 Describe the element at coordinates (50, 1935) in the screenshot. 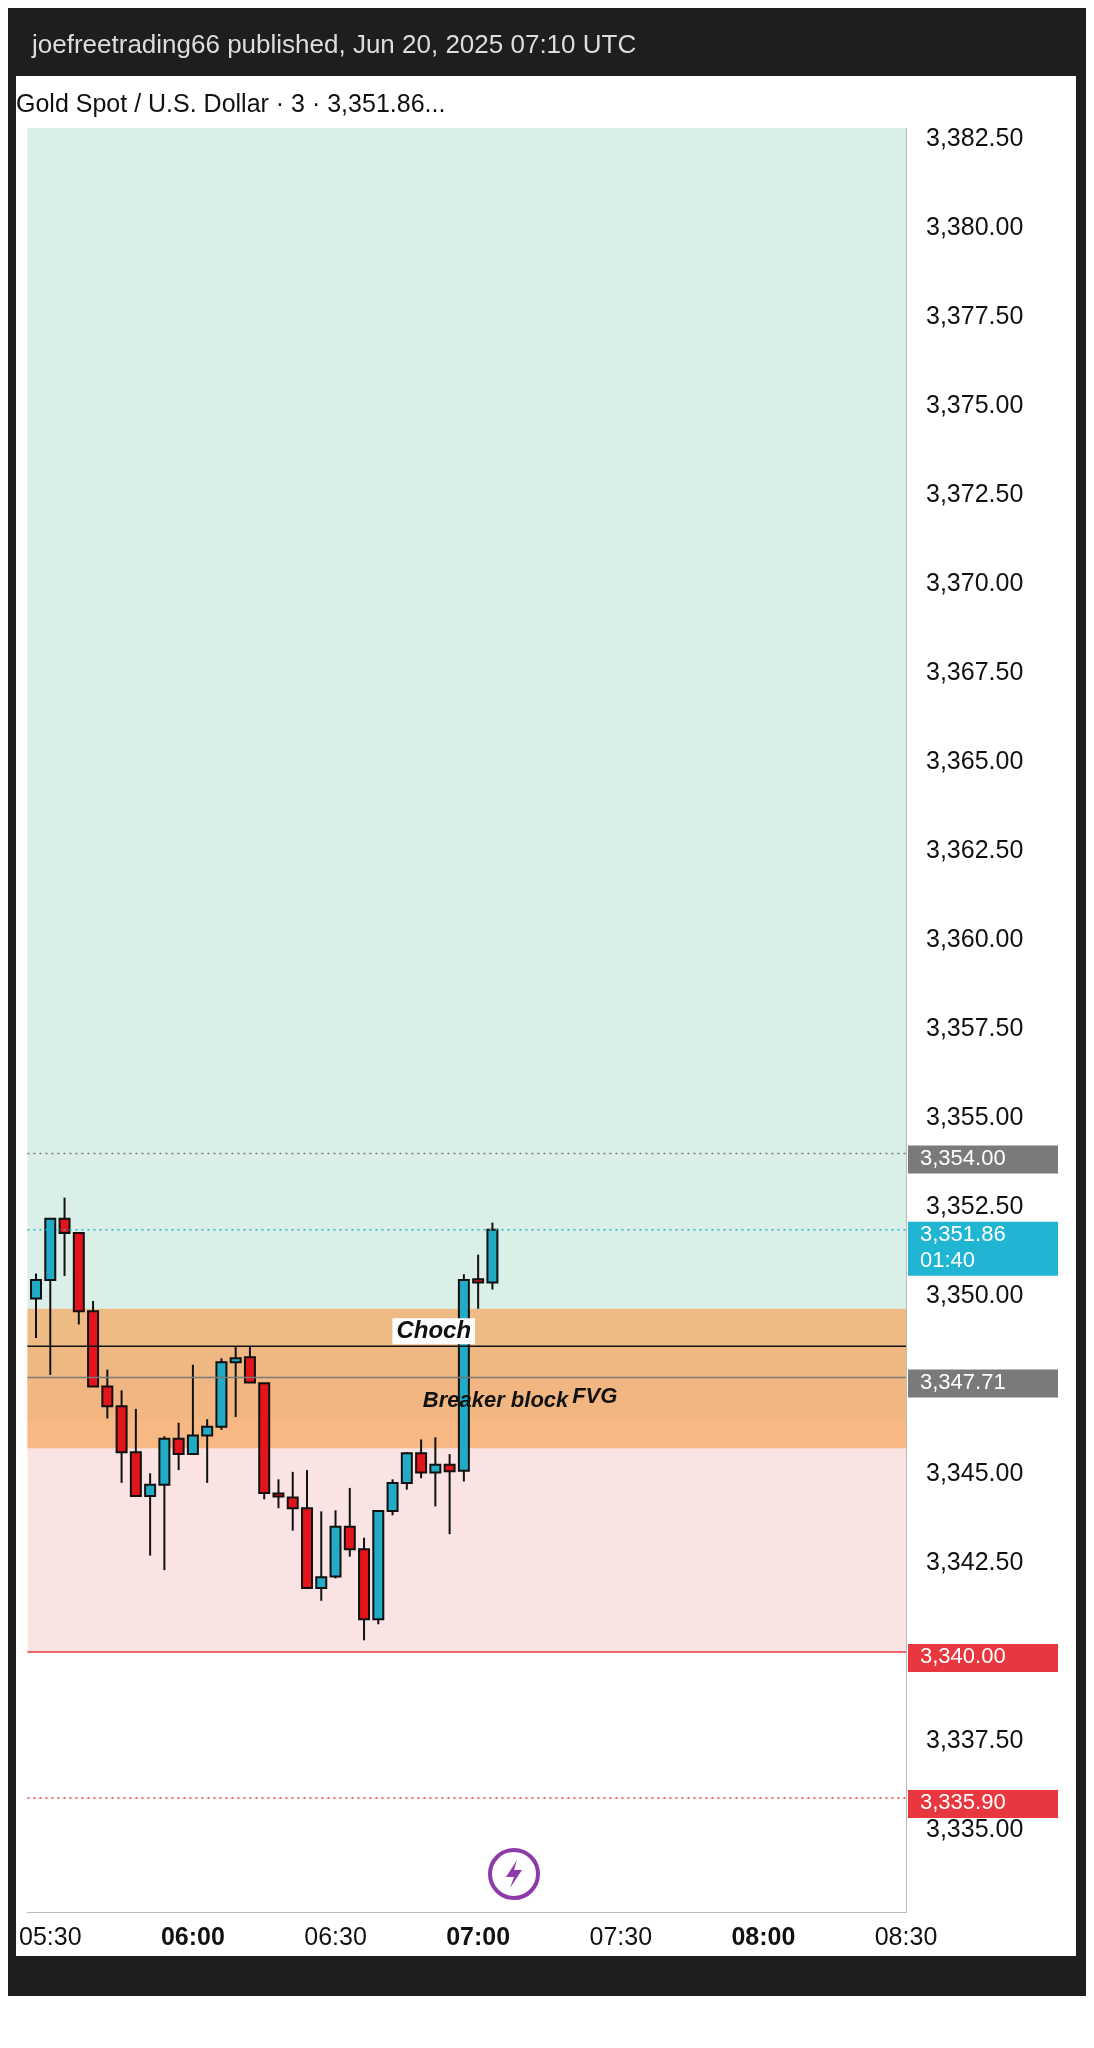

I see `x-tick-label: 05:30` at that location.